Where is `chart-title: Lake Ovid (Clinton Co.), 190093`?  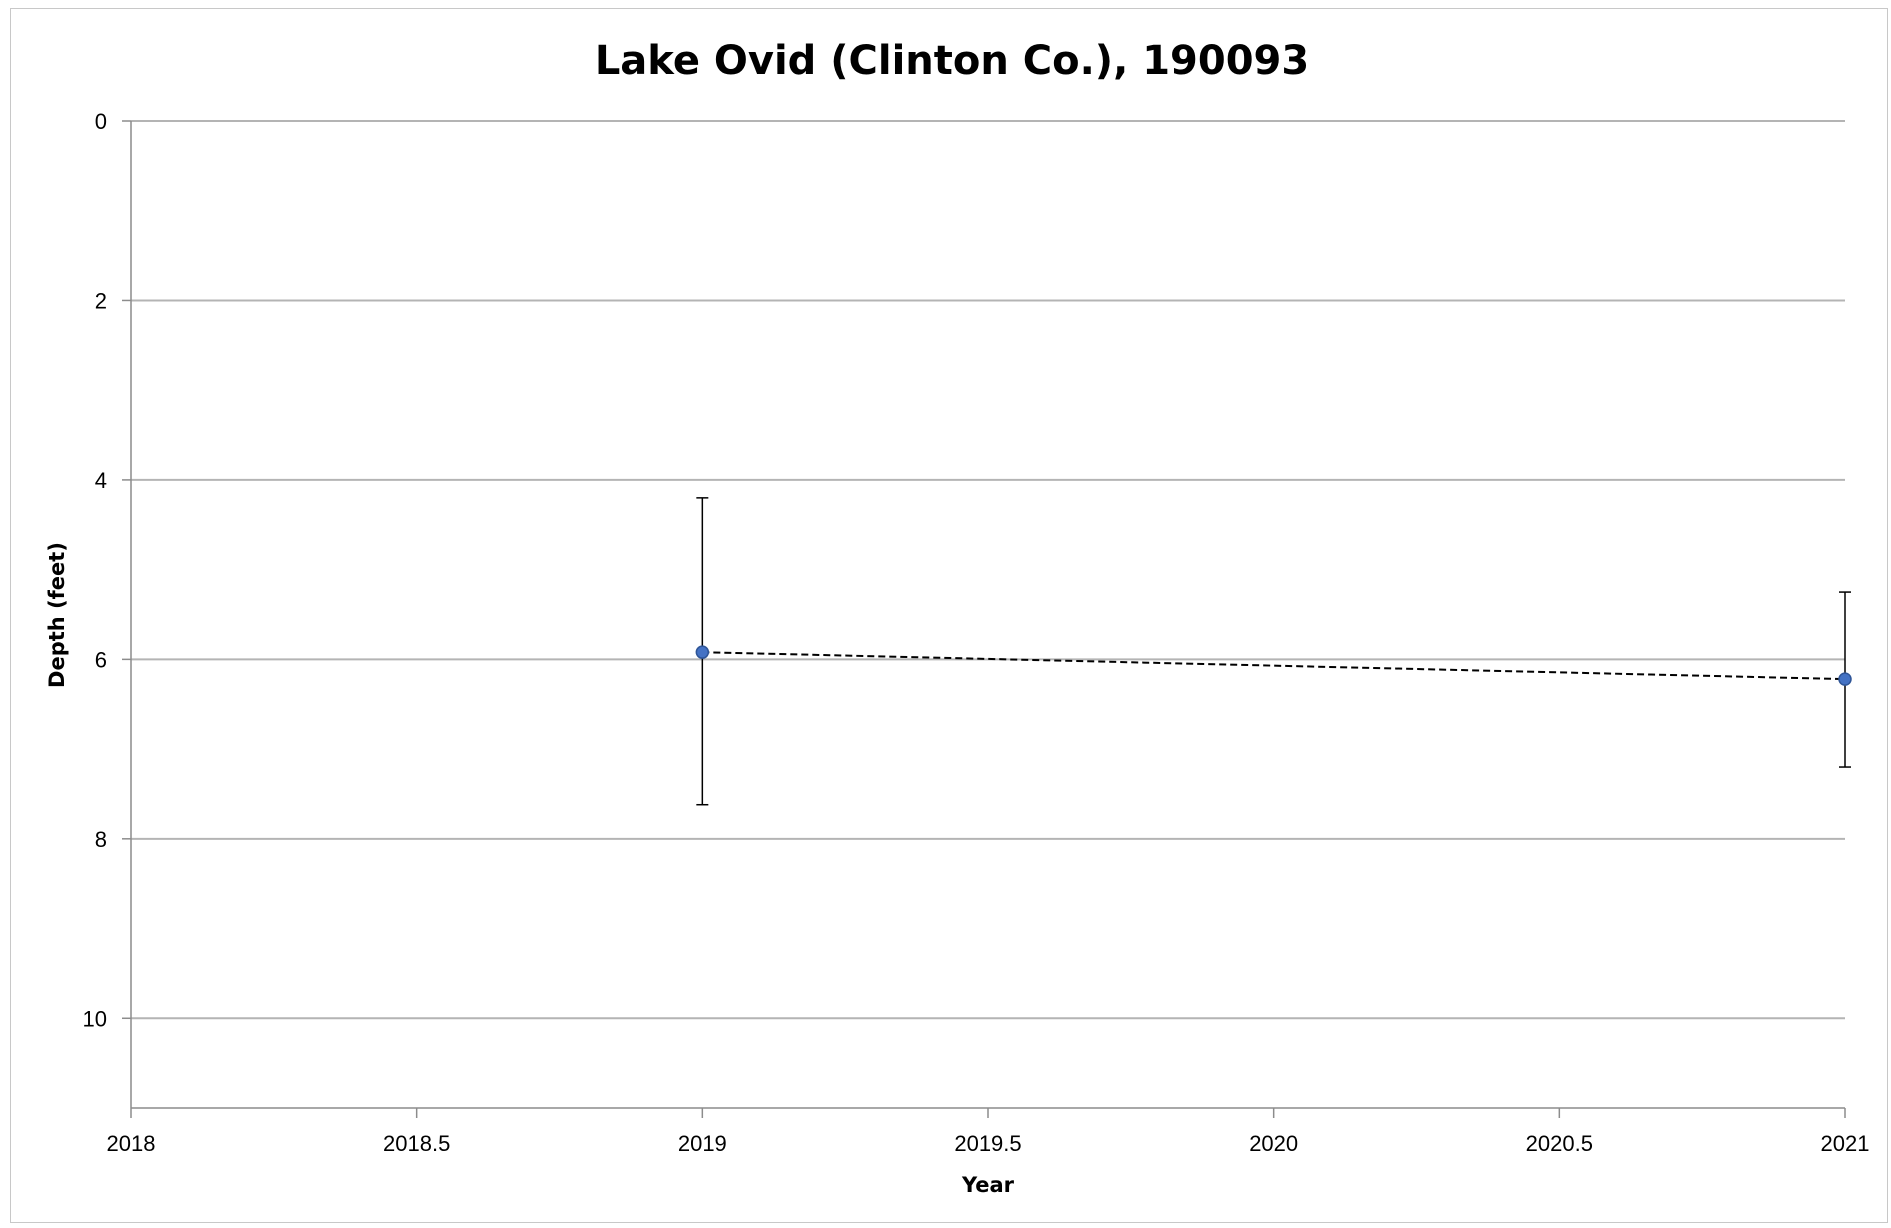 chart-title: Lake Ovid (Clinton Co.), 190093 is located at coordinates (952, 61).